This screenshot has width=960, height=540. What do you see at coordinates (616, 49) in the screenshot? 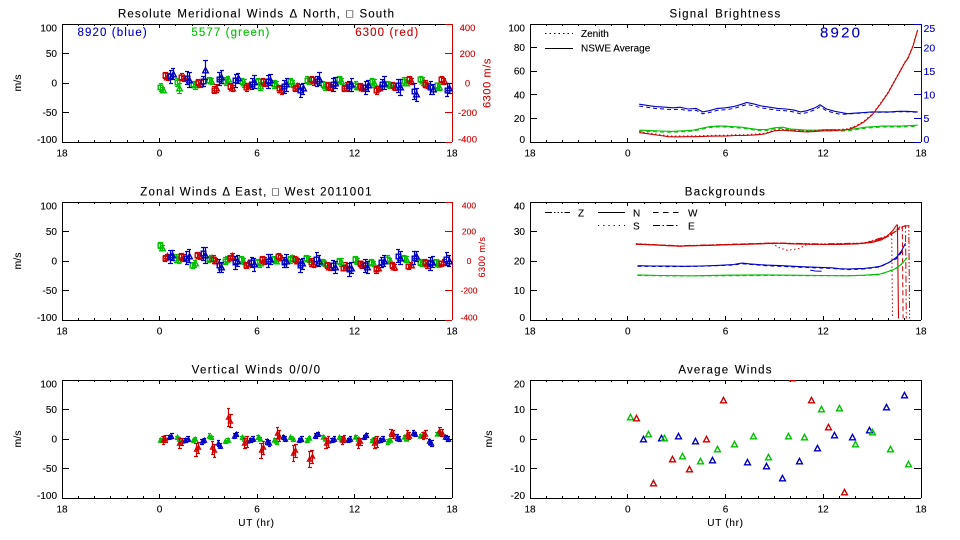
I see `svg-text: NSWE Average` at bounding box center [616, 49].